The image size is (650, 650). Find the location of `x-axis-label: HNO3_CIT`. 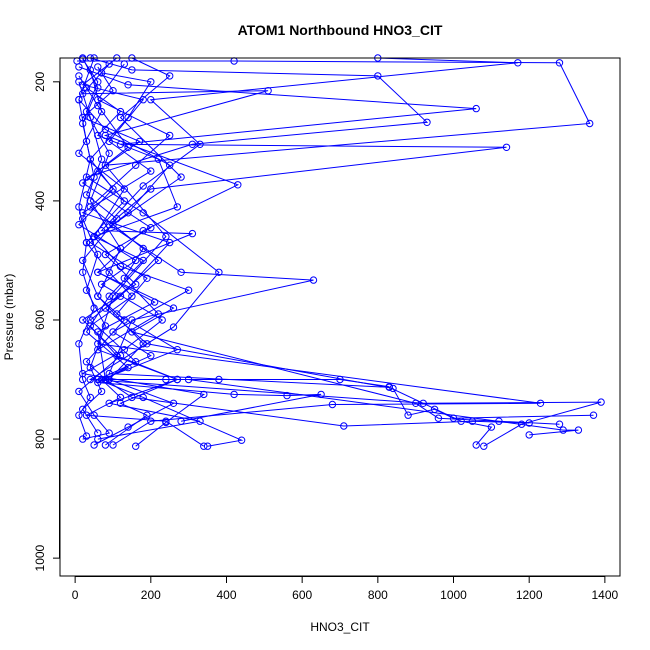

x-axis-label: HNO3_CIT is located at coordinates (340, 627).